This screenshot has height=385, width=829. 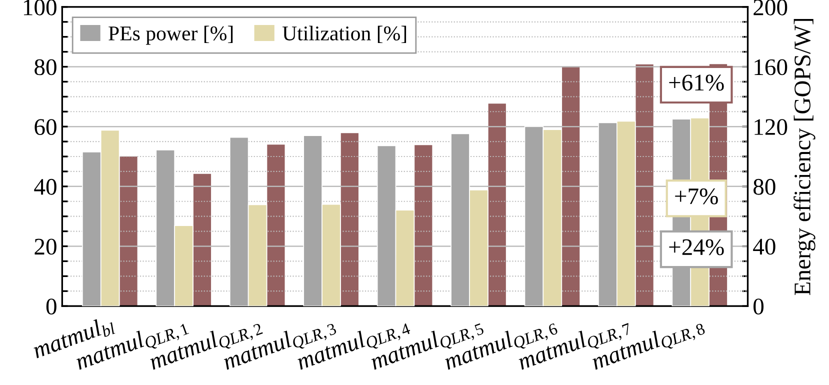 What do you see at coordinates (771, 67) in the screenshot?
I see `y2-tick-label: 160` at bounding box center [771, 67].